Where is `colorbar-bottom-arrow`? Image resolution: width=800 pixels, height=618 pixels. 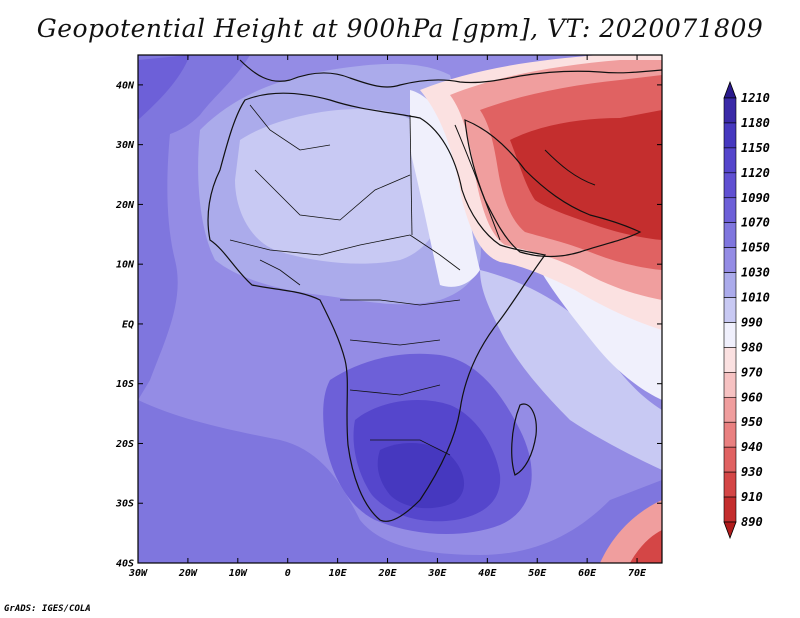
colorbar-bottom-arrow is located at coordinates (730, 530).